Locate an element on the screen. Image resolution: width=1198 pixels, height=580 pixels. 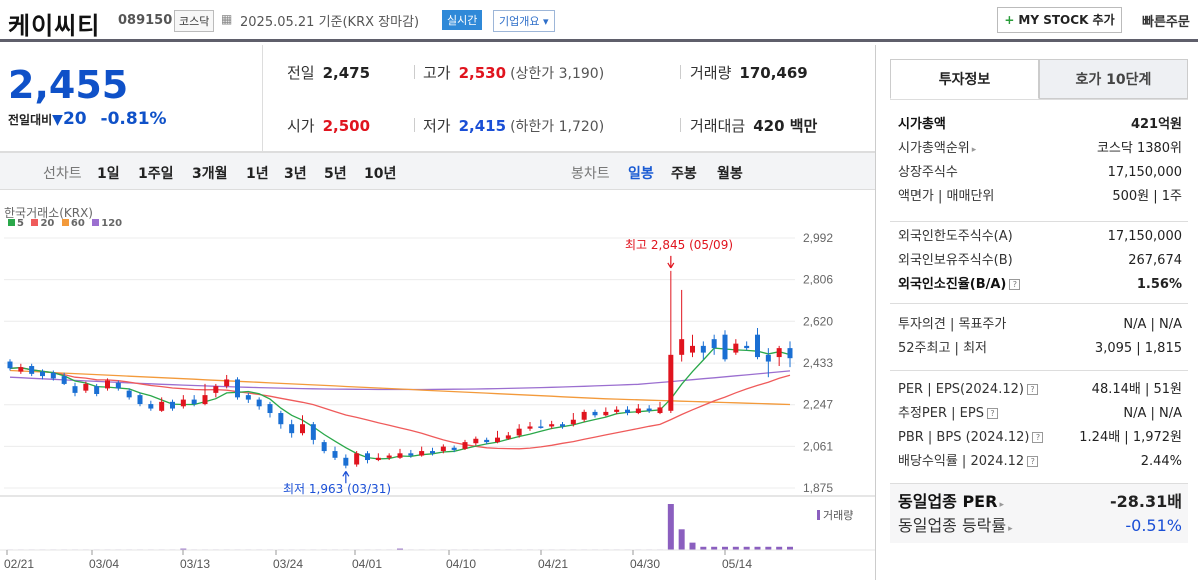
realtime-button: 실시간 is located at coordinates (462, 20).